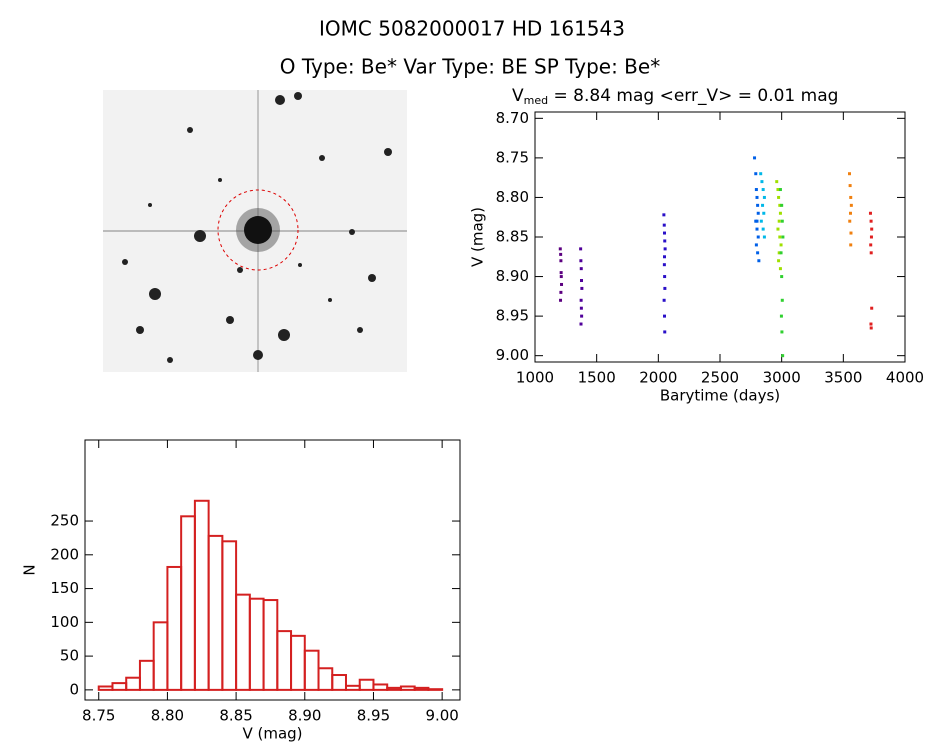 This screenshot has height=747, width=944. I want to click on x-tick-label: 8.75, so click(98, 716).